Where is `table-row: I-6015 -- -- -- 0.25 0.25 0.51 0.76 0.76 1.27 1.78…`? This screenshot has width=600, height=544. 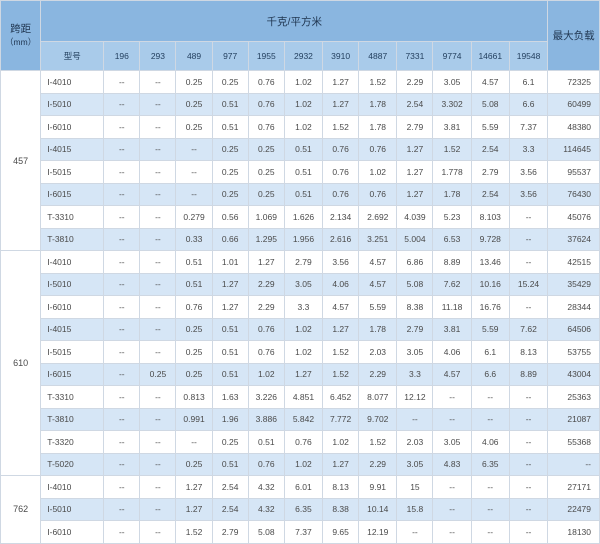
table-row: I-6015 -- -- -- 0.25 0.25 0.51 0.76 0.76 1.27 1.78… is located at coordinates (300, 194).